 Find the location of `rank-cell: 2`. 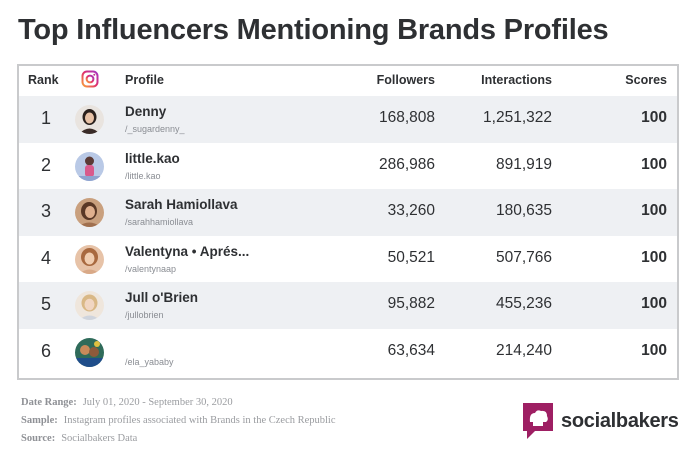

rank-cell: 2 is located at coordinates (46, 164).